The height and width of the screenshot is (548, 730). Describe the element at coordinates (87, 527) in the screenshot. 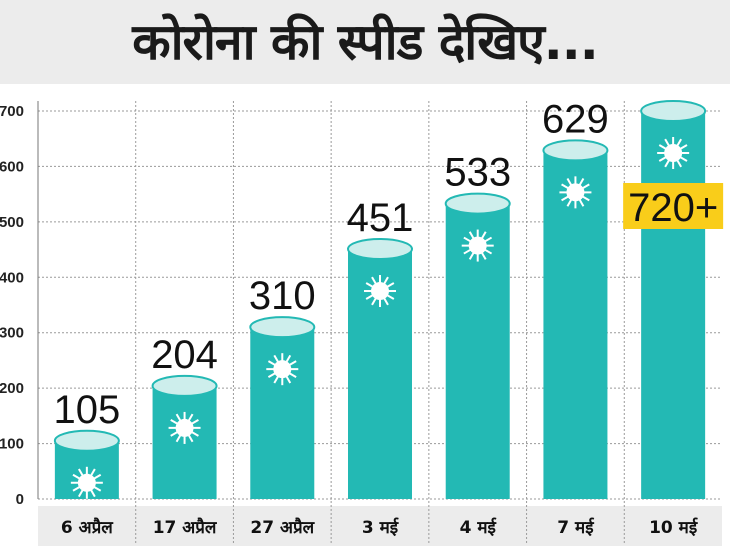

I see `x-tick-label: 6 अप्रैल` at that location.